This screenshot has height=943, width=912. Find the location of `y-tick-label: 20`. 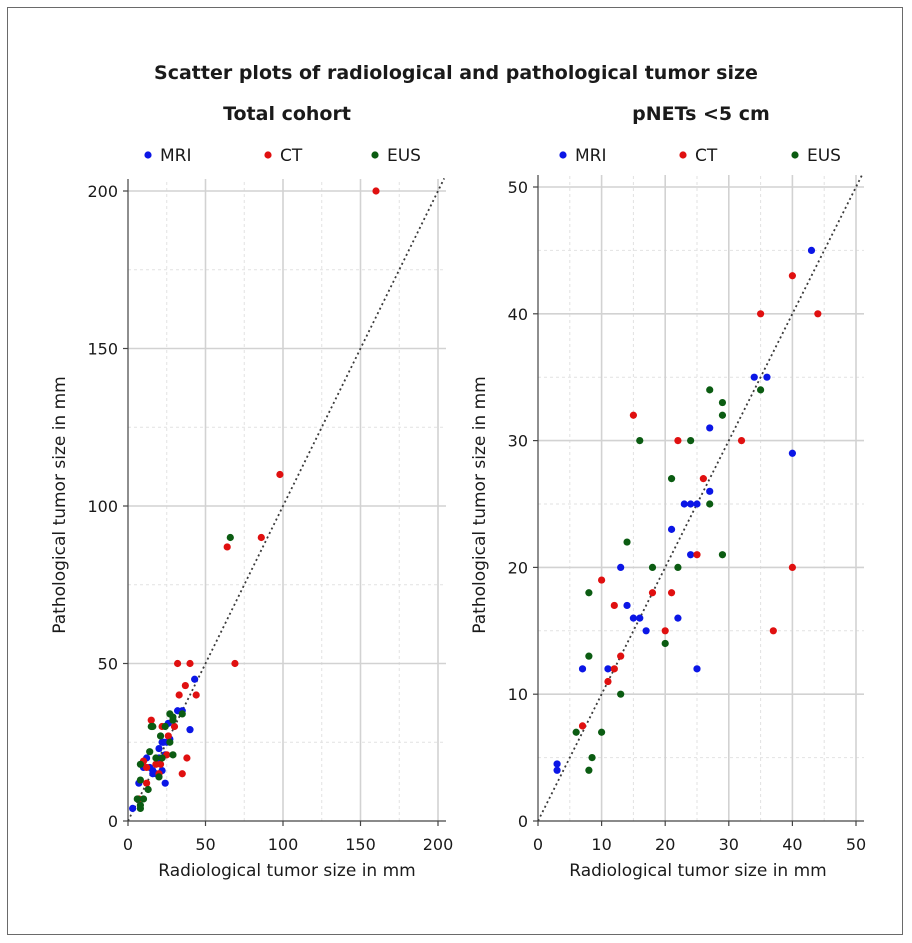

y-tick-label: 20 is located at coordinates (518, 567).